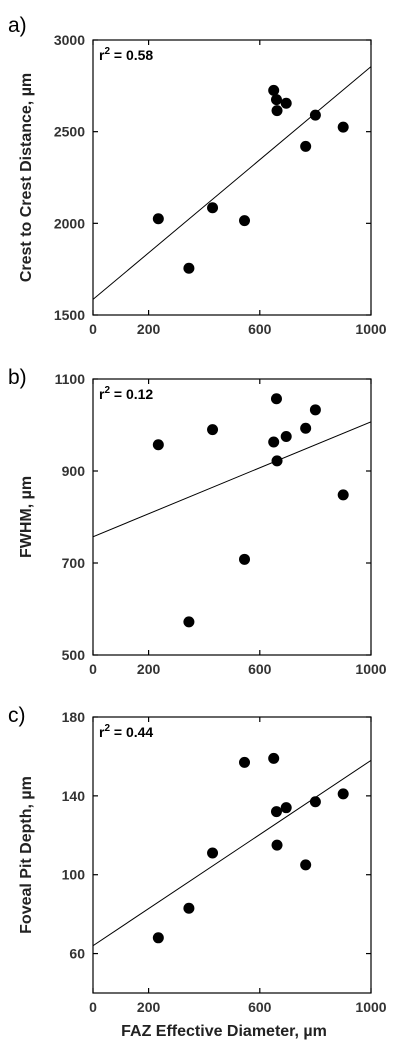 This screenshot has height=1046, width=400. I want to click on r-squared-annotation: r2 = 0.44, so click(126, 731).